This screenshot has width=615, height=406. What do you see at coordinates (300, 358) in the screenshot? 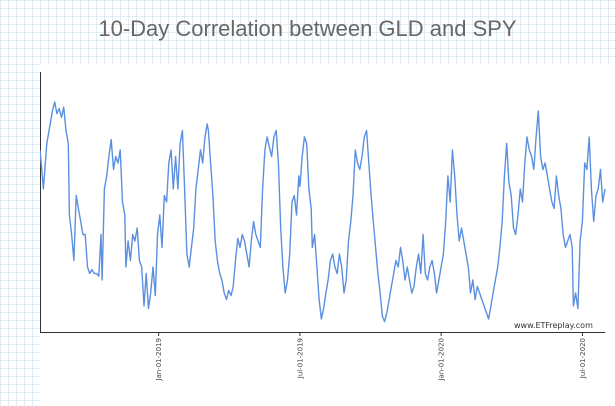
I see `x-tick-label: Jul-01-2019` at bounding box center [300, 358].